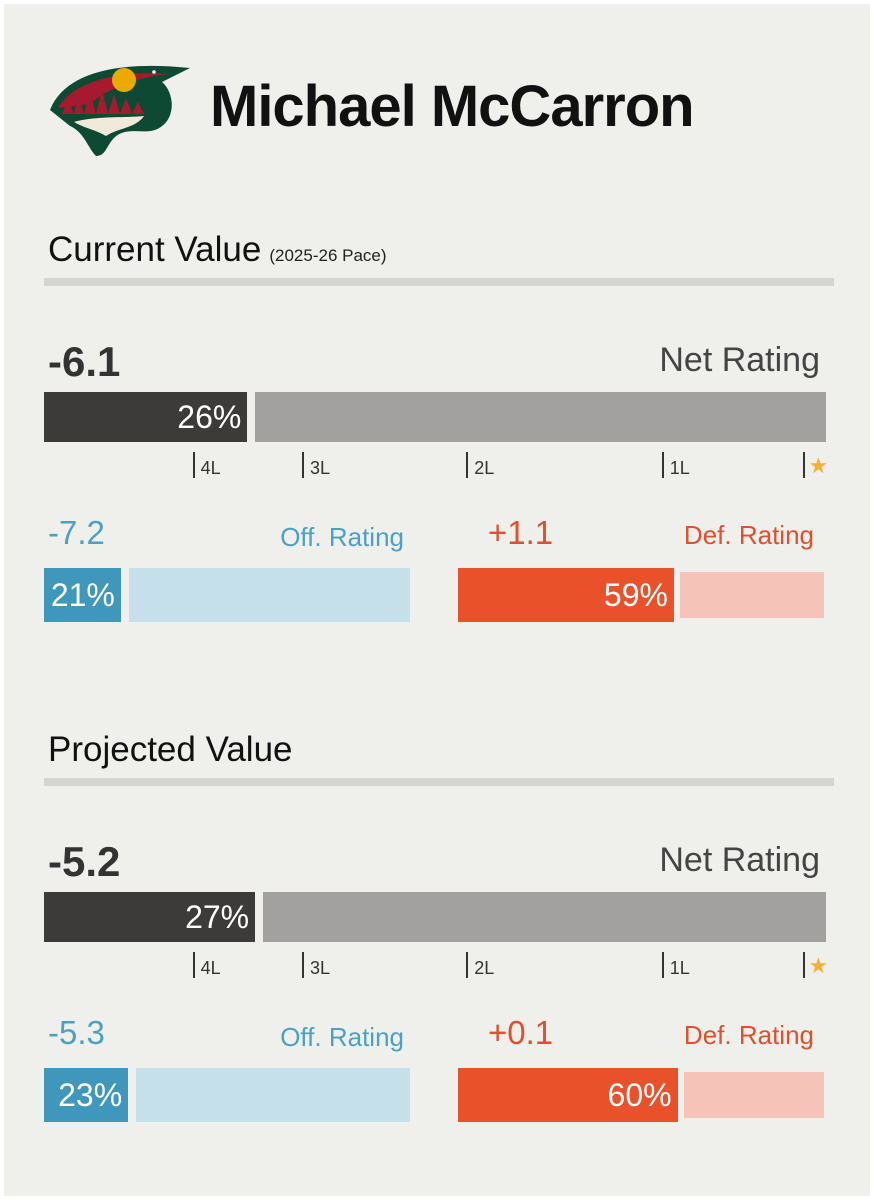 Image resolution: width=874 pixels, height=1200 pixels. I want to click on team-logo, so click(119, 107).